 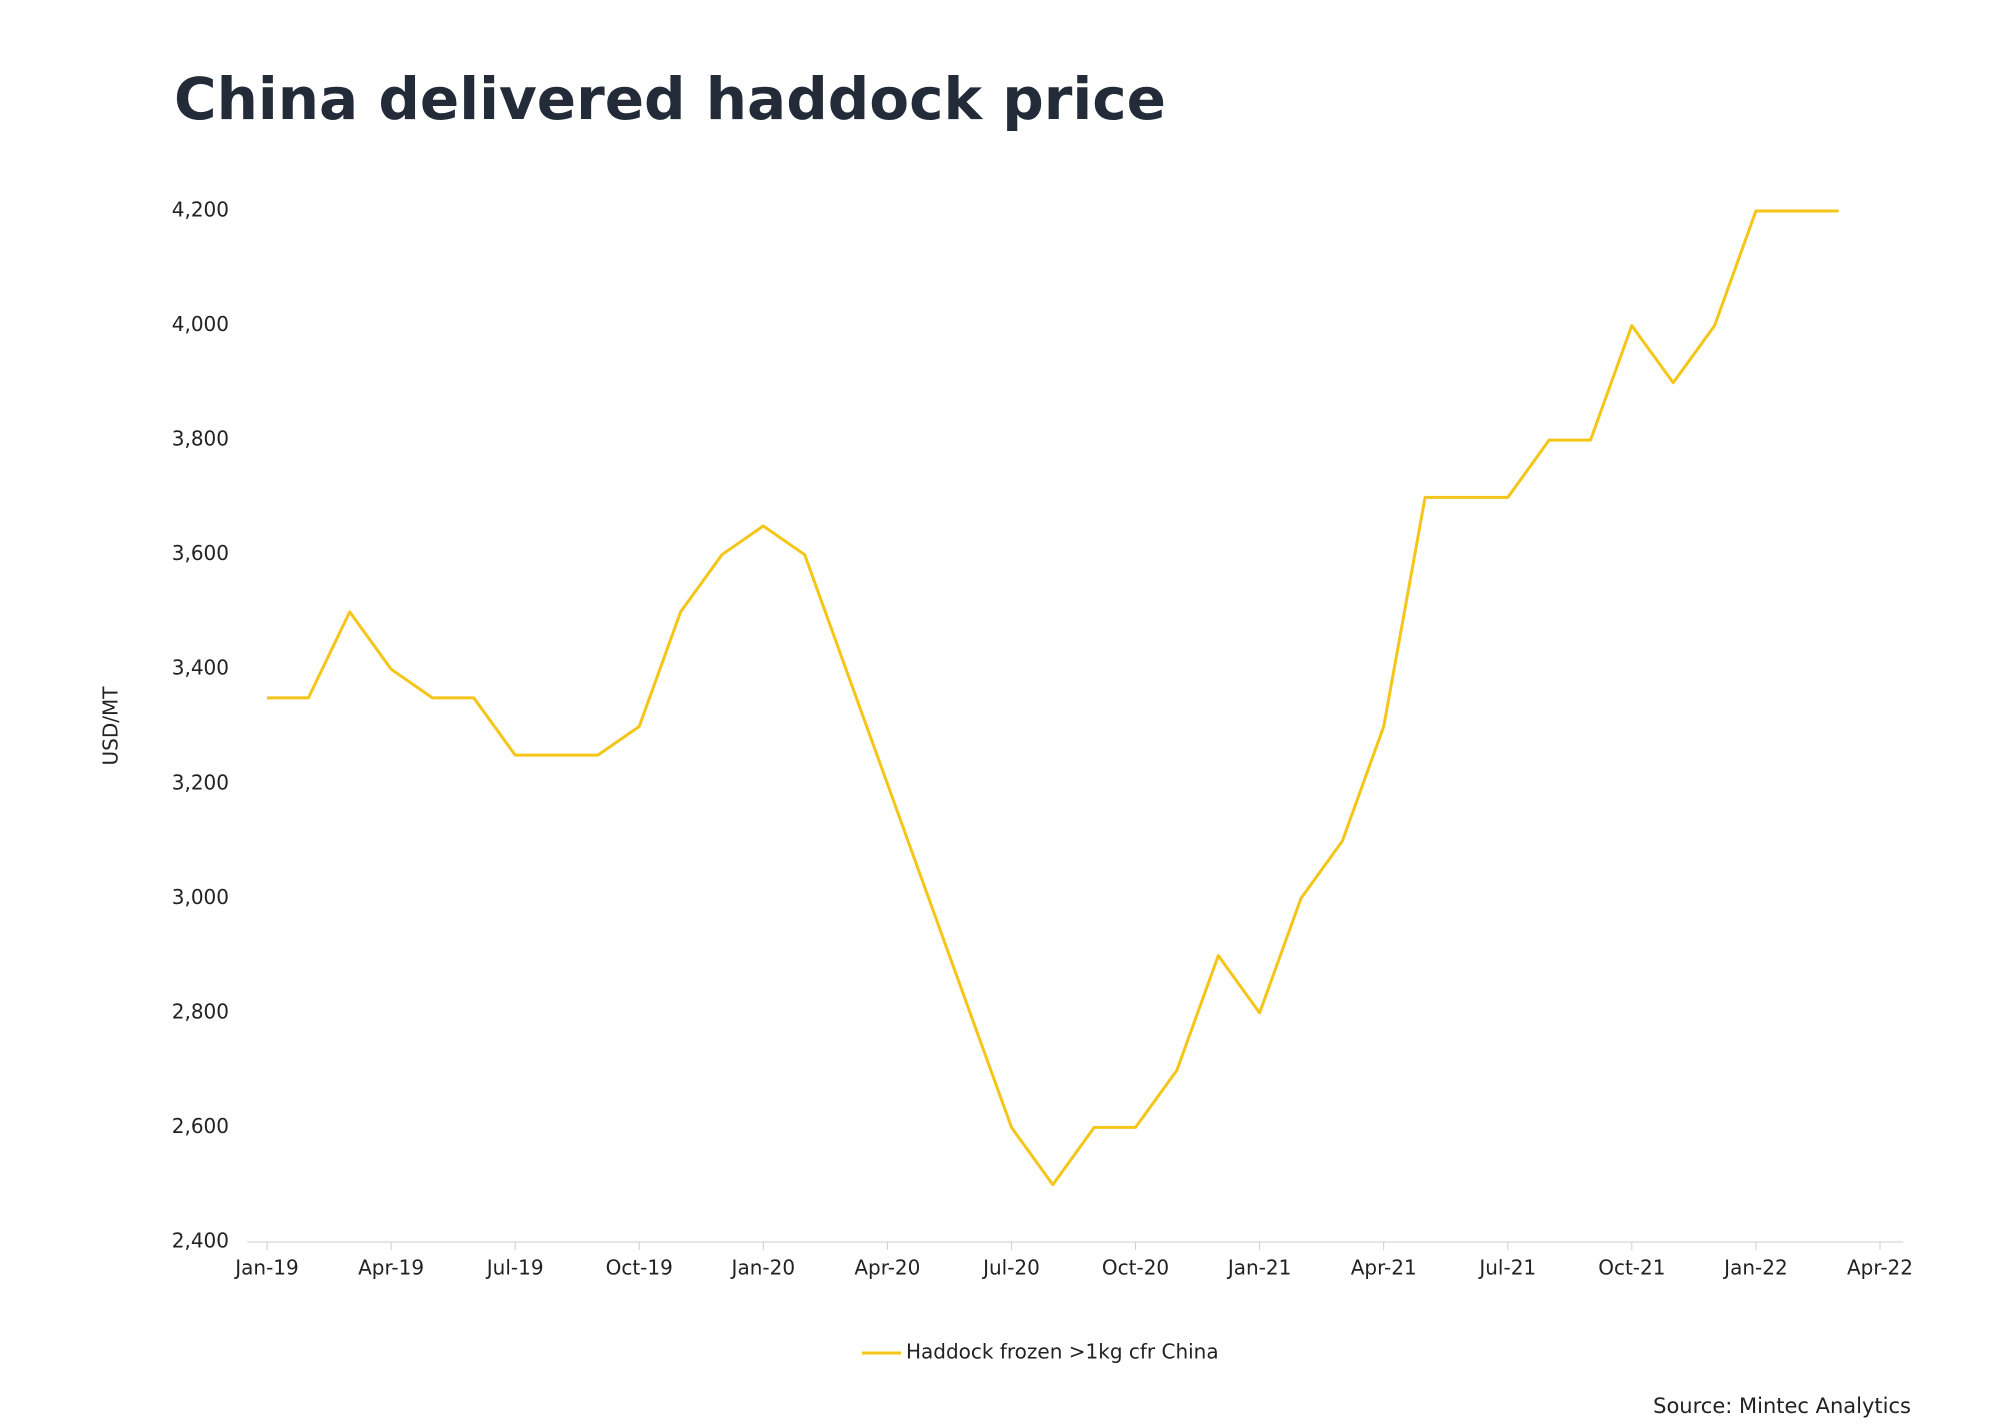 What do you see at coordinates (200, 553) in the screenshot?
I see `y-tick-label: 3,600` at bounding box center [200, 553].